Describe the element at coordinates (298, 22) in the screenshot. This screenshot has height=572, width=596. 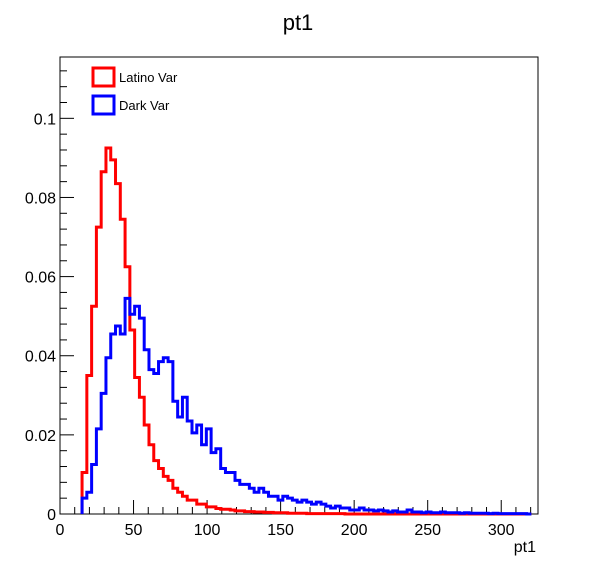
I see `chart-title: pt1` at that location.